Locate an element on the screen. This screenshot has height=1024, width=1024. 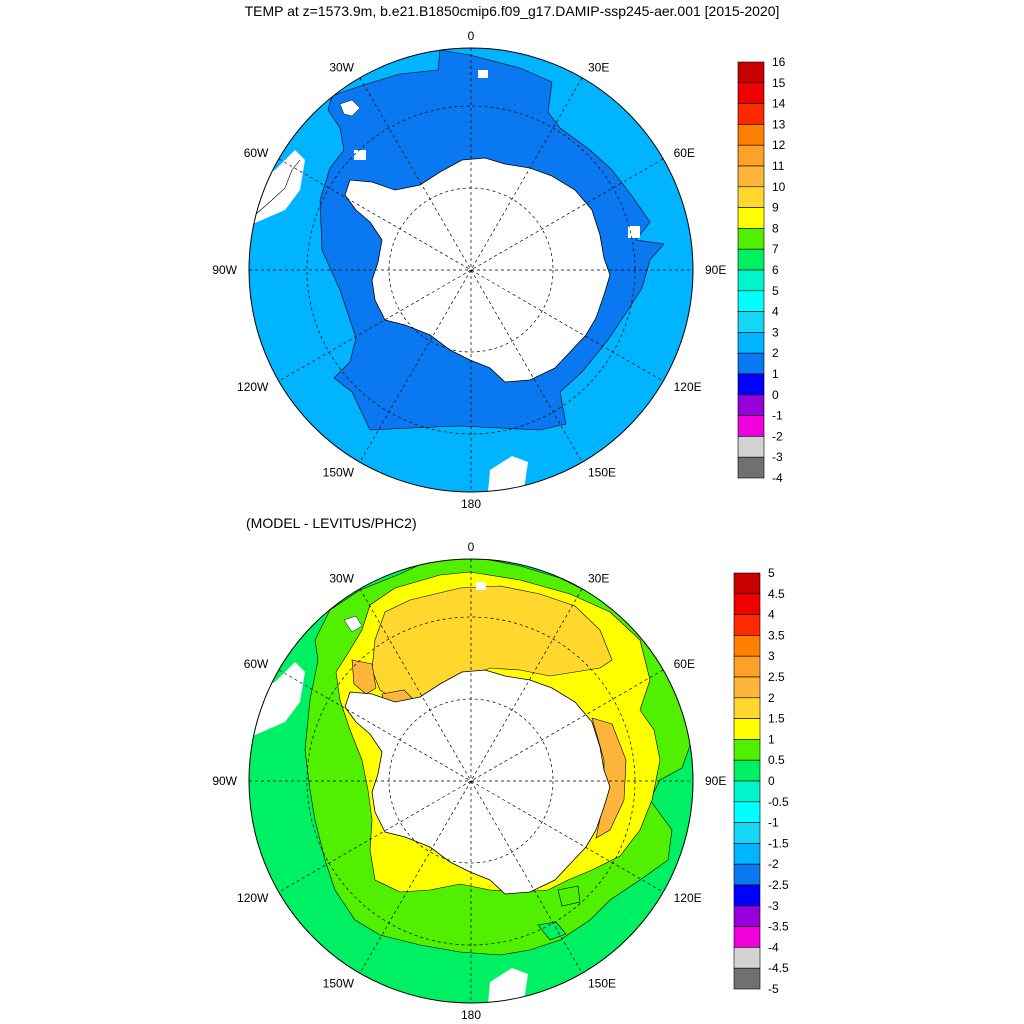
colorbar-label: 3.5 is located at coordinates (776, 635).